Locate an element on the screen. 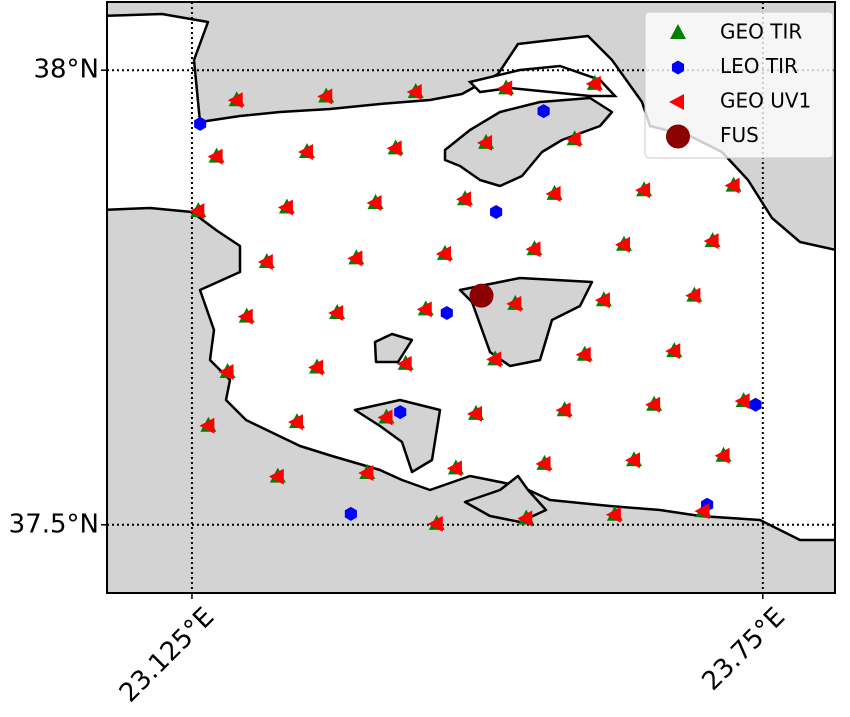 The height and width of the screenshot is (717, 850). y-tick-label: 37.5°N is located at coordinates (54, 524).